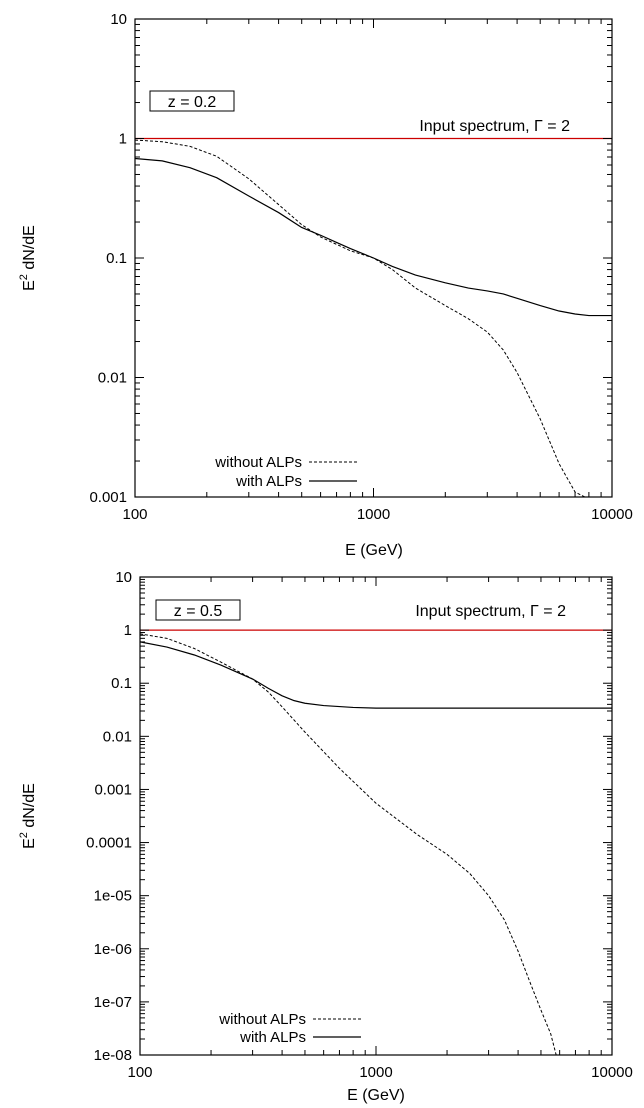 The width and height of the screenshot is (644, 1108). Describe the element at coordinates (118, 19) in the screenshot. I see `top-y-tick-label: 10` at that location.